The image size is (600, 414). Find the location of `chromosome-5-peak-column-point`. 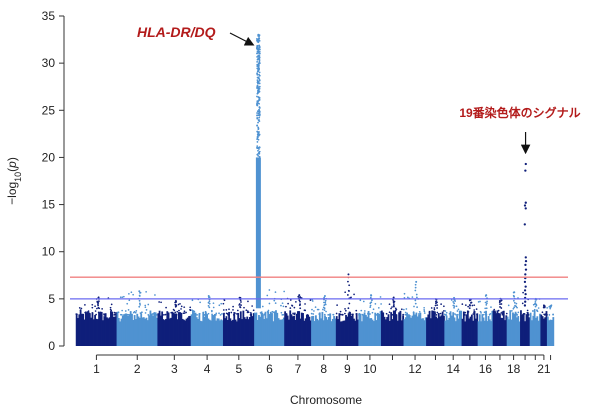

chromosome-5-peak-column-point is located at coordinates (239, 304).